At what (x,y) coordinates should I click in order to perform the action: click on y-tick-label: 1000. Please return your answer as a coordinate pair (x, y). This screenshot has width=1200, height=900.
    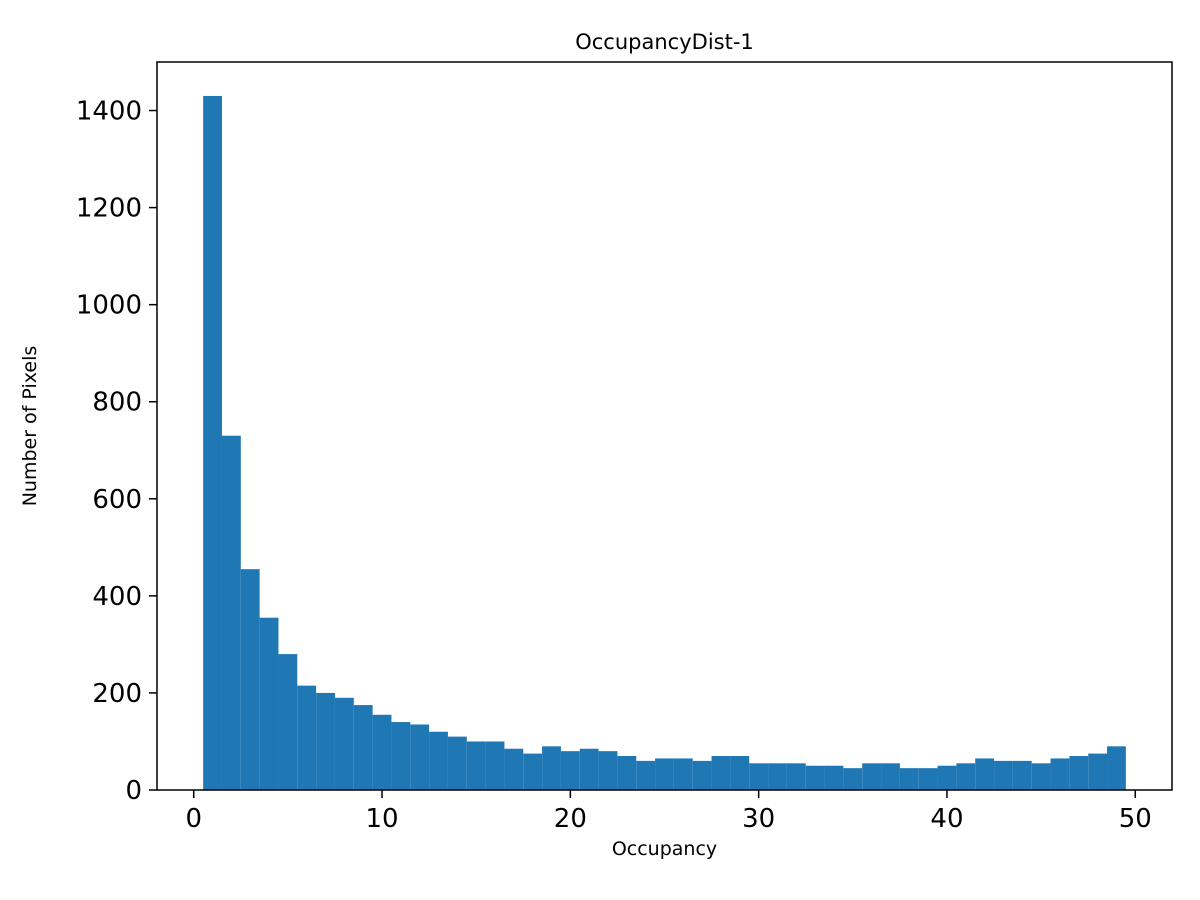
    Looking at the image, I should click on (109, 306).